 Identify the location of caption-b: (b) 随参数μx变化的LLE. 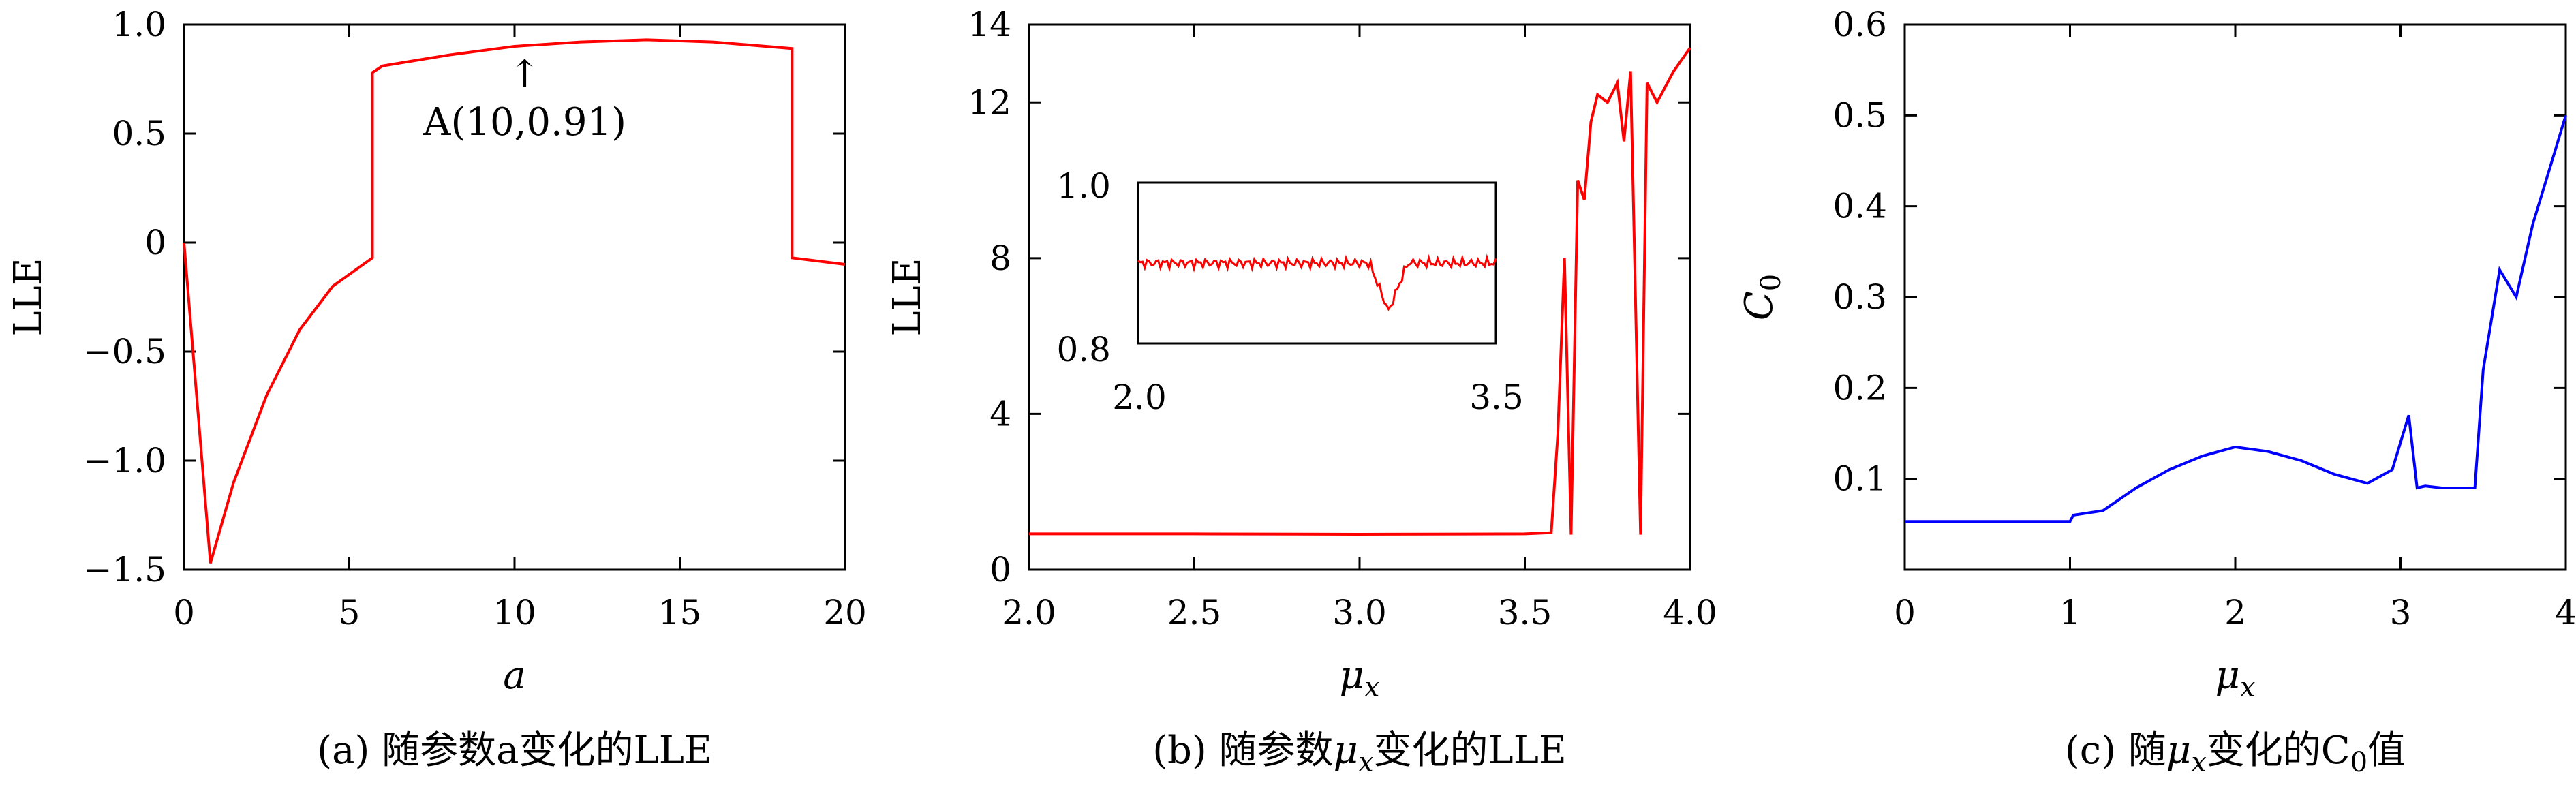
(1359, 753).